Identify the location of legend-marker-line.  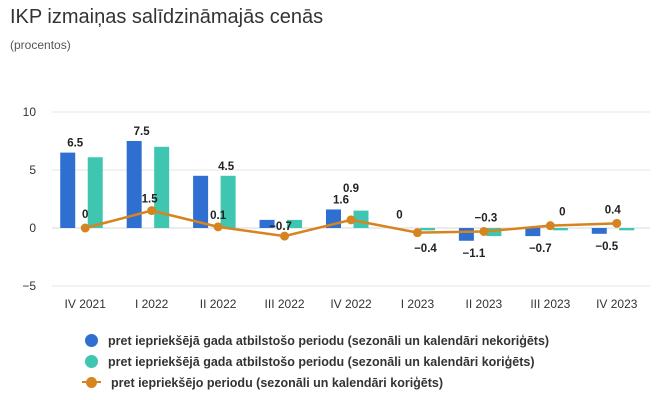
(91, 382).